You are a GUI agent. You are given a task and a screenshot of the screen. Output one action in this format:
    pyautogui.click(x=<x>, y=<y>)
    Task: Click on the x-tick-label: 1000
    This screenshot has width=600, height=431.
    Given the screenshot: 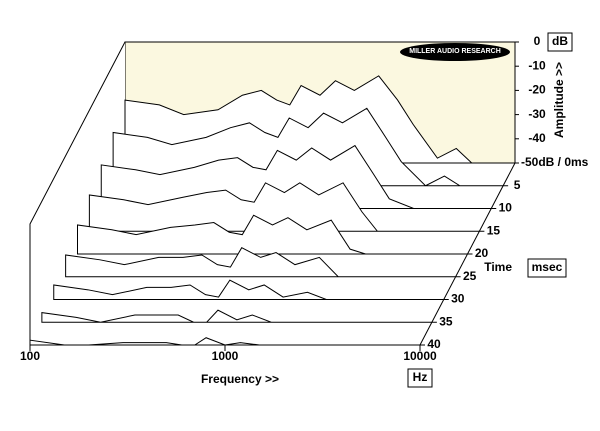 What is the action you would take?
    pyautogui.click(x=225, y=356)
    